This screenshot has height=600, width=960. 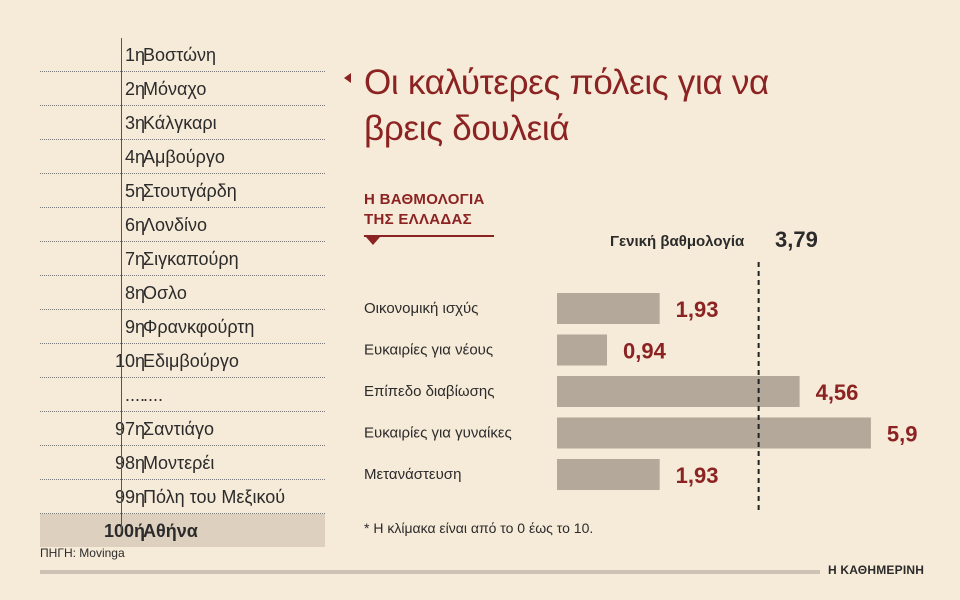 What do you see at coordinates (134, 327) in the screenshot?
I see `ranking-position: 9η` at bounding box center [134, 327].